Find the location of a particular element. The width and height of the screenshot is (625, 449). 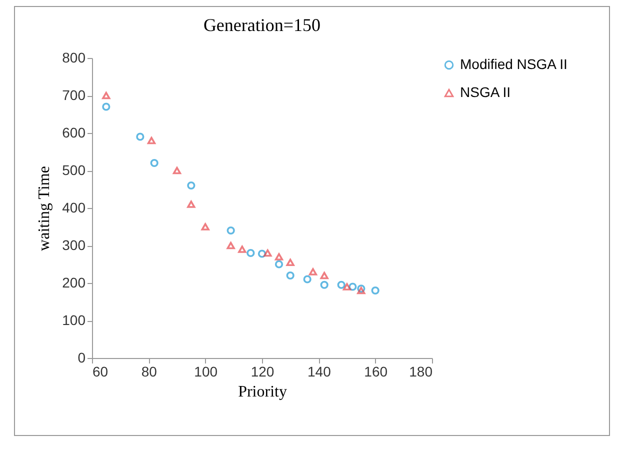

x-tick-label: 140 is located at coordinates (319, 372).